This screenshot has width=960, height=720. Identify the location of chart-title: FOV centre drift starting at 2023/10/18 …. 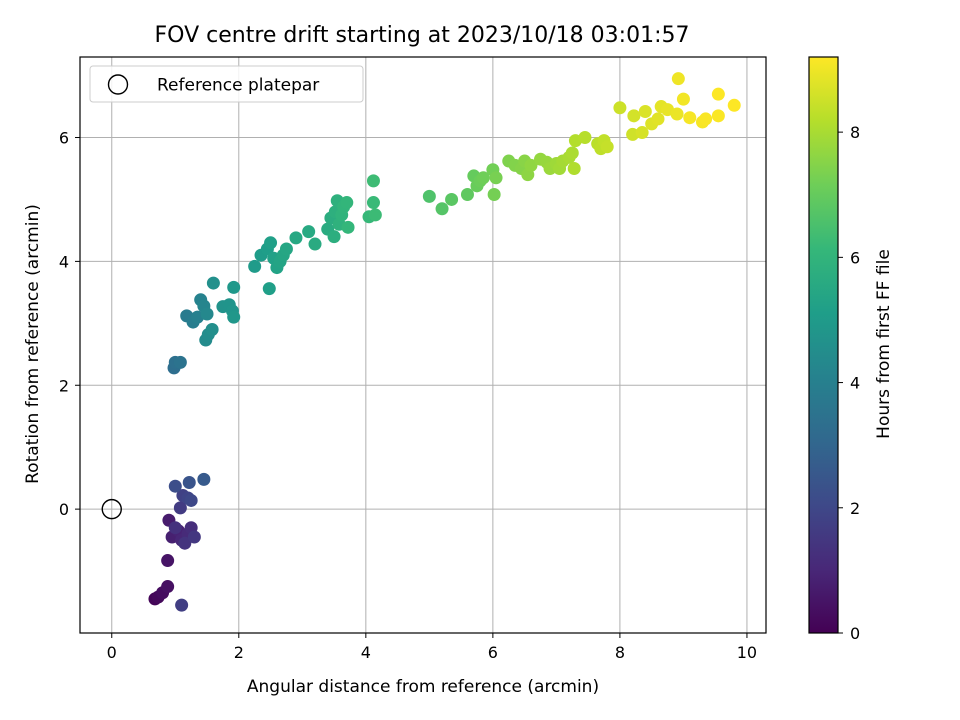
(422, 35).